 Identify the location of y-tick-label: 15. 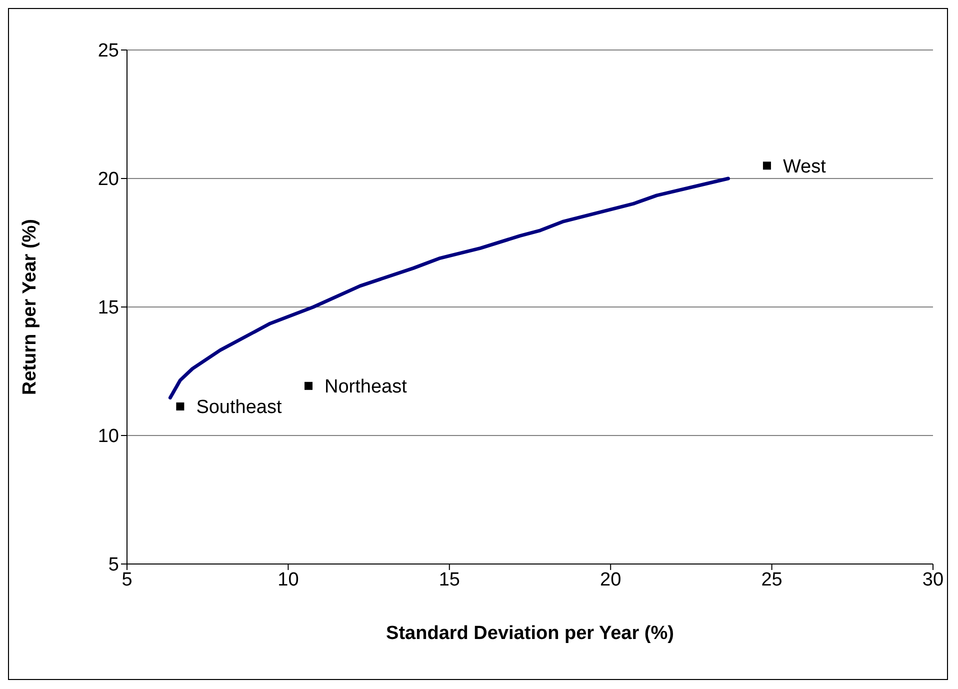
(108, 308).